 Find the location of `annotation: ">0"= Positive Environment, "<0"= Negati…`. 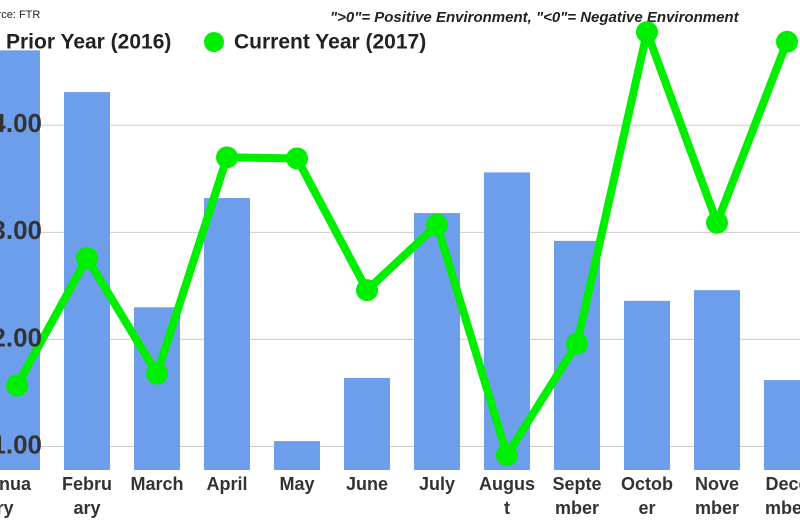

annotation: ">0"= Positive Environment, "<0"= Negati… is located at coordinates (535, 17).